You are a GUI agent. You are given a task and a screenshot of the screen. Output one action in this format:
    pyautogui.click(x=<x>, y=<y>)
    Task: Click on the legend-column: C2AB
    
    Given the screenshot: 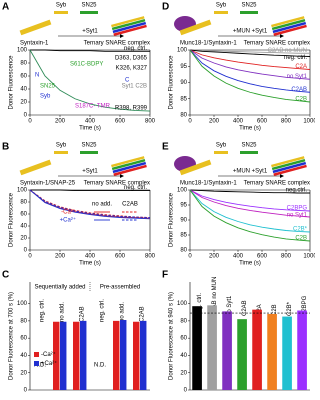 What is the action you would take?
    pyautogui.click(x=130, y=205)
    